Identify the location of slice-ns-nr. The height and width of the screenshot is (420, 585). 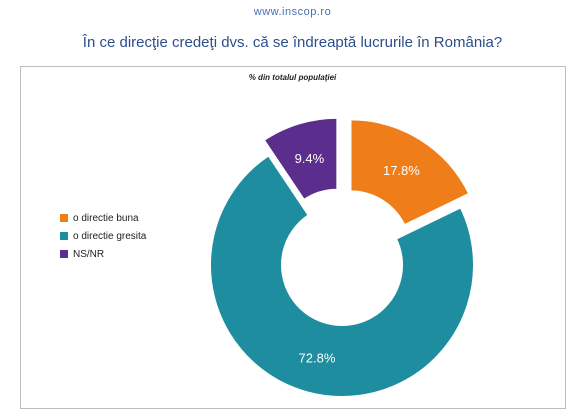
(300, 159).